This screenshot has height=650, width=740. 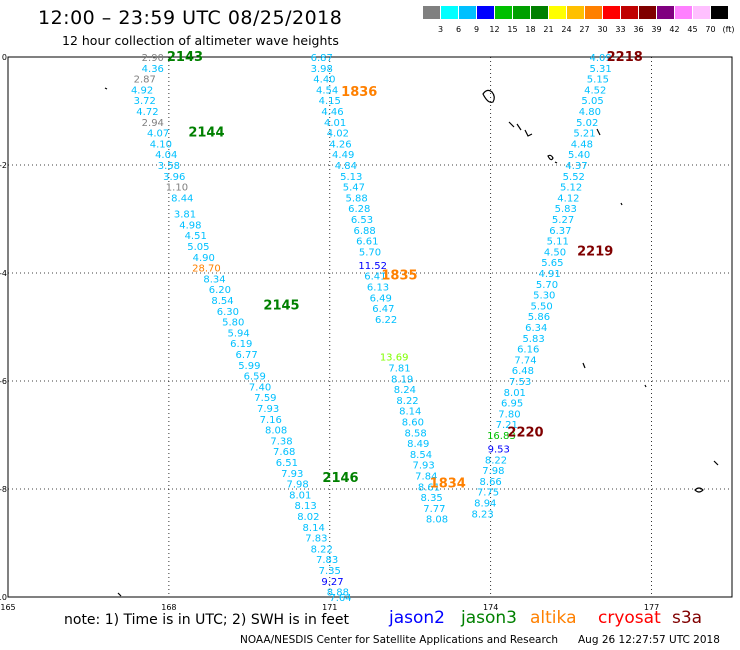 I want to click on pass-number-label: 2145, so click(x=281, y=305).